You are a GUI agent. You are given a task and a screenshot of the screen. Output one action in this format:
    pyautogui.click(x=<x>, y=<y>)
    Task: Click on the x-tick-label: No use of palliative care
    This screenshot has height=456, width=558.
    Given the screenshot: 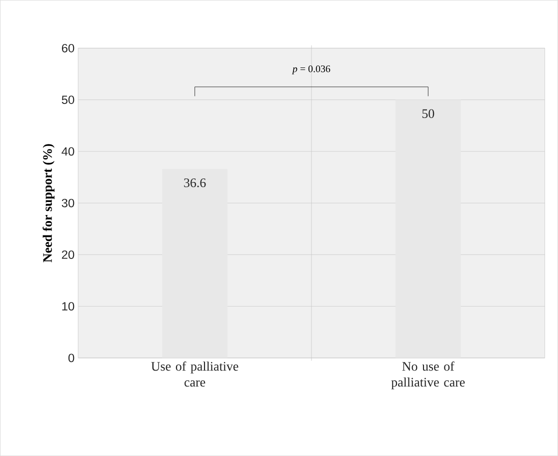 What is the action you would take?
    pyautogui.click(x=428, y=375)
    